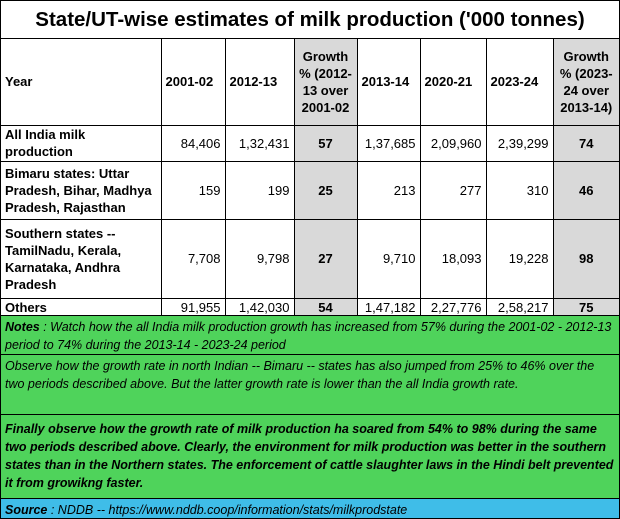  Describe the element at coordinates (388, 82) in the screenshot. I see `header-2013-14: 2013-14` at that location.